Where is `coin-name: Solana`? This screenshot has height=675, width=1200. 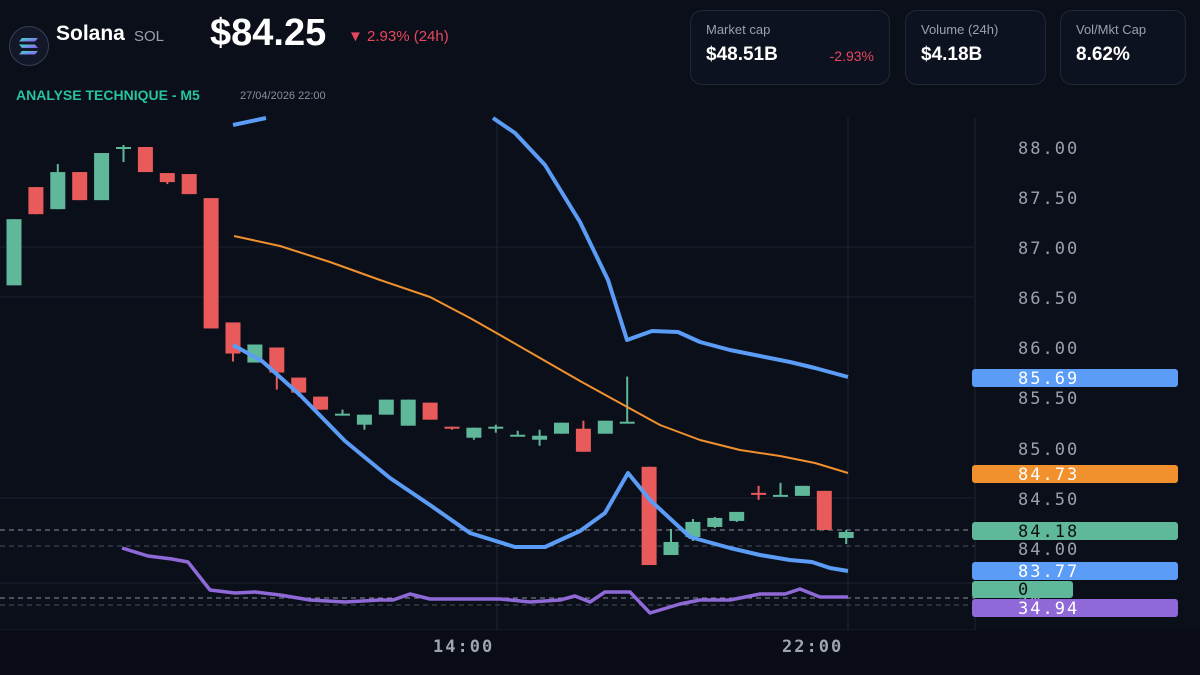
coin-name: Solana is located at coordinates (90, 33).